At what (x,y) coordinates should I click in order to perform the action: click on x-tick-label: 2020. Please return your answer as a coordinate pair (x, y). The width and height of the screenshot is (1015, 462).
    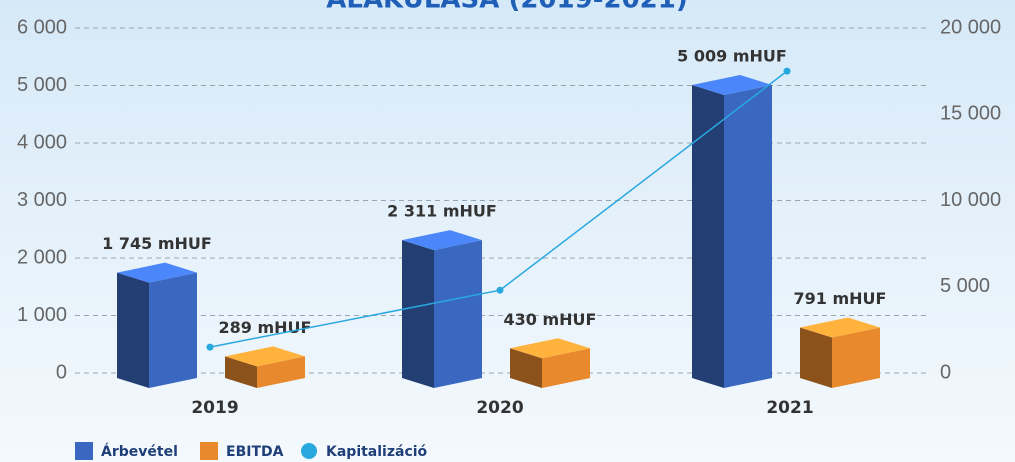
    Looking at the image, I should click on (499, 408).